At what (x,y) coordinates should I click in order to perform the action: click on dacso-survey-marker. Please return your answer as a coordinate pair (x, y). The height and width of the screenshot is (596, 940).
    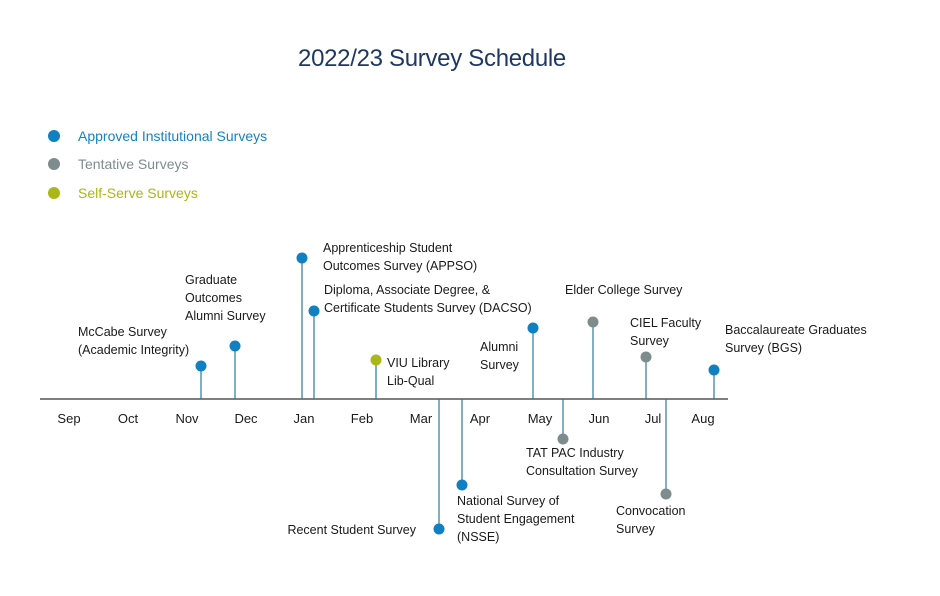
    Looking at the image, I should click on (314, 311).